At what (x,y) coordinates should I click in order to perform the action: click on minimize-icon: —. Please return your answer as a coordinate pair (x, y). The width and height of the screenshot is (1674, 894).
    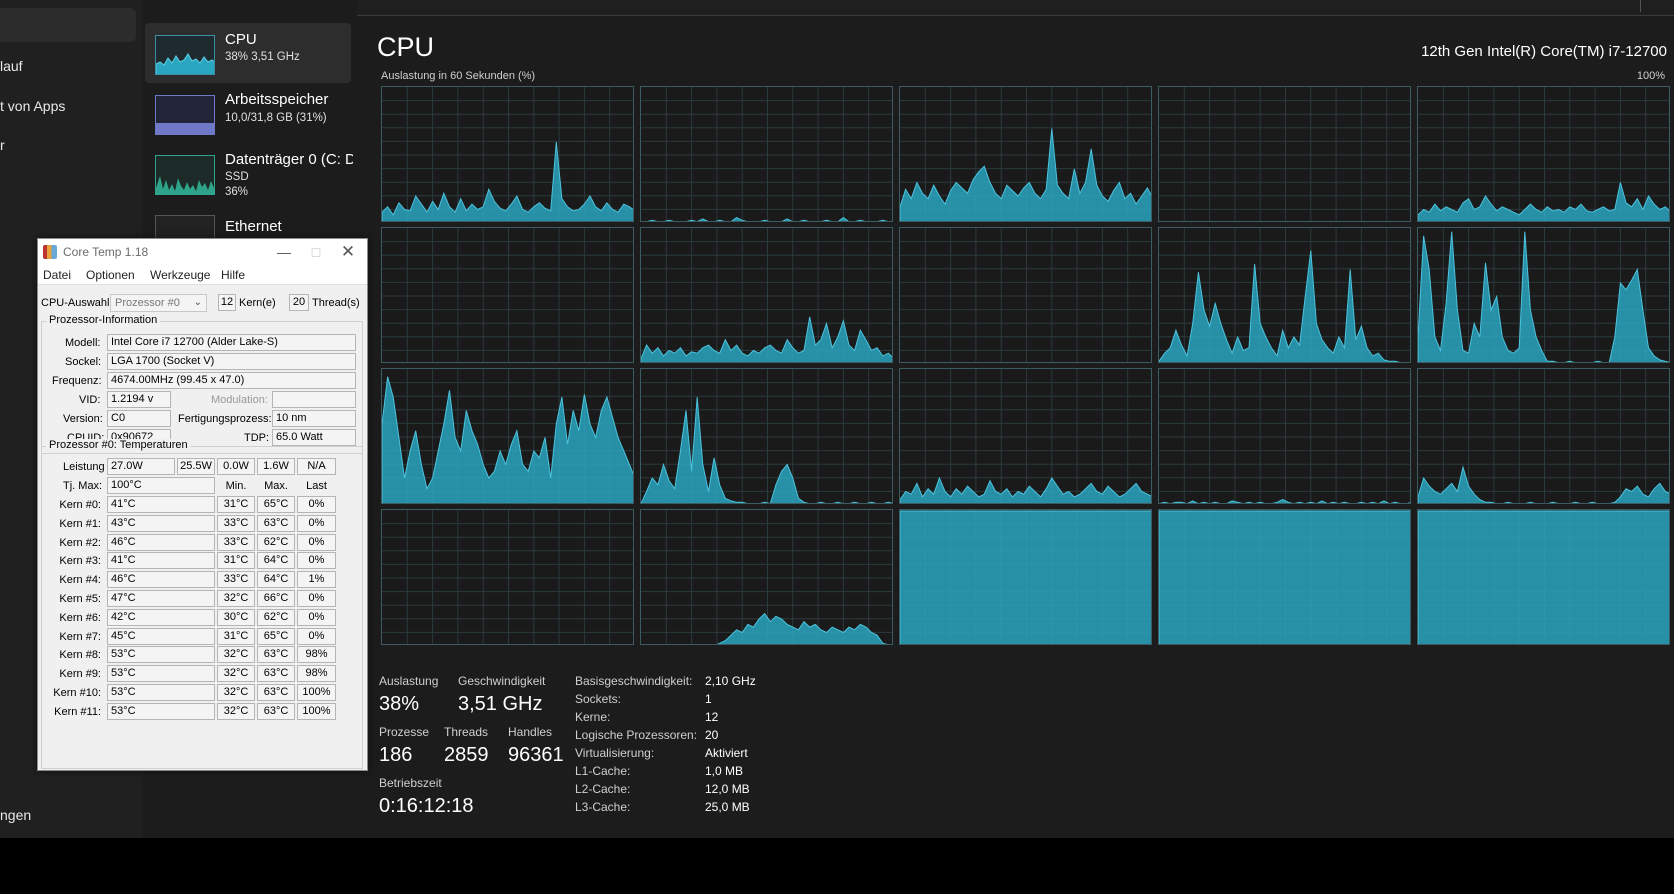
    Looking at the image, I should click on (284, 252).